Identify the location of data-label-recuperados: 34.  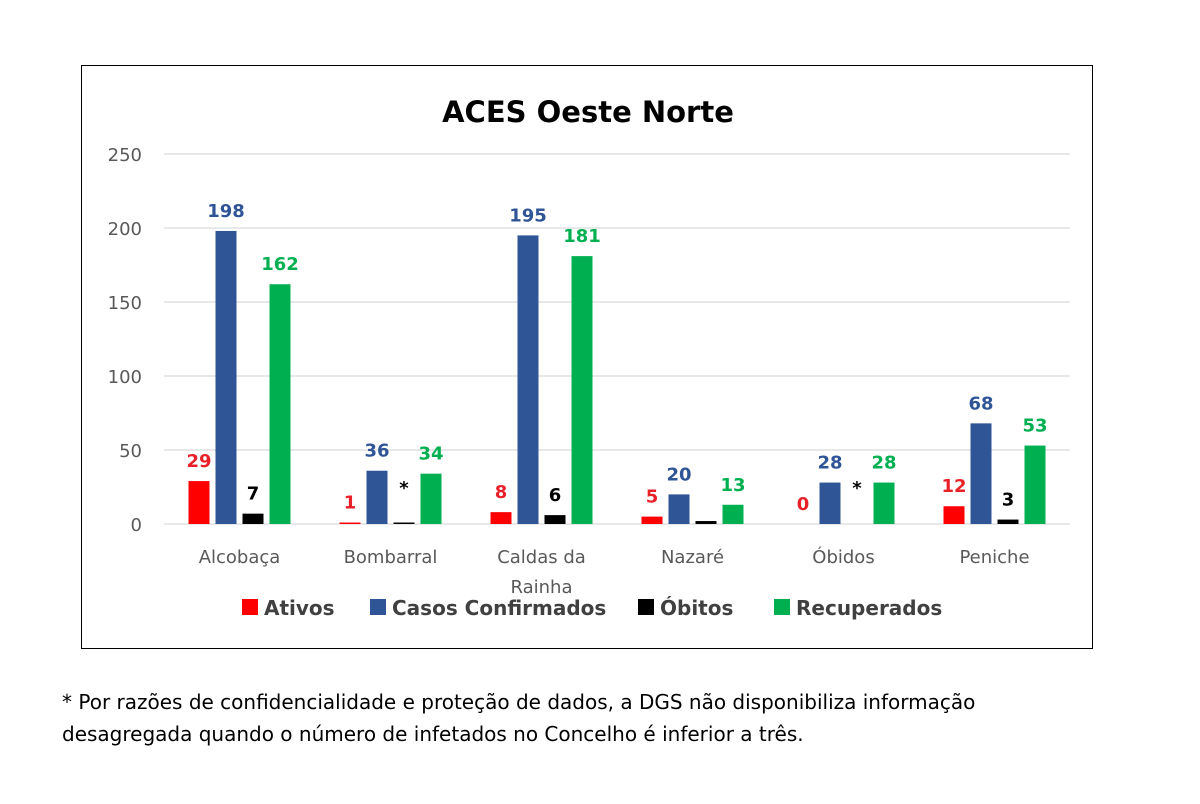
(430, 454).